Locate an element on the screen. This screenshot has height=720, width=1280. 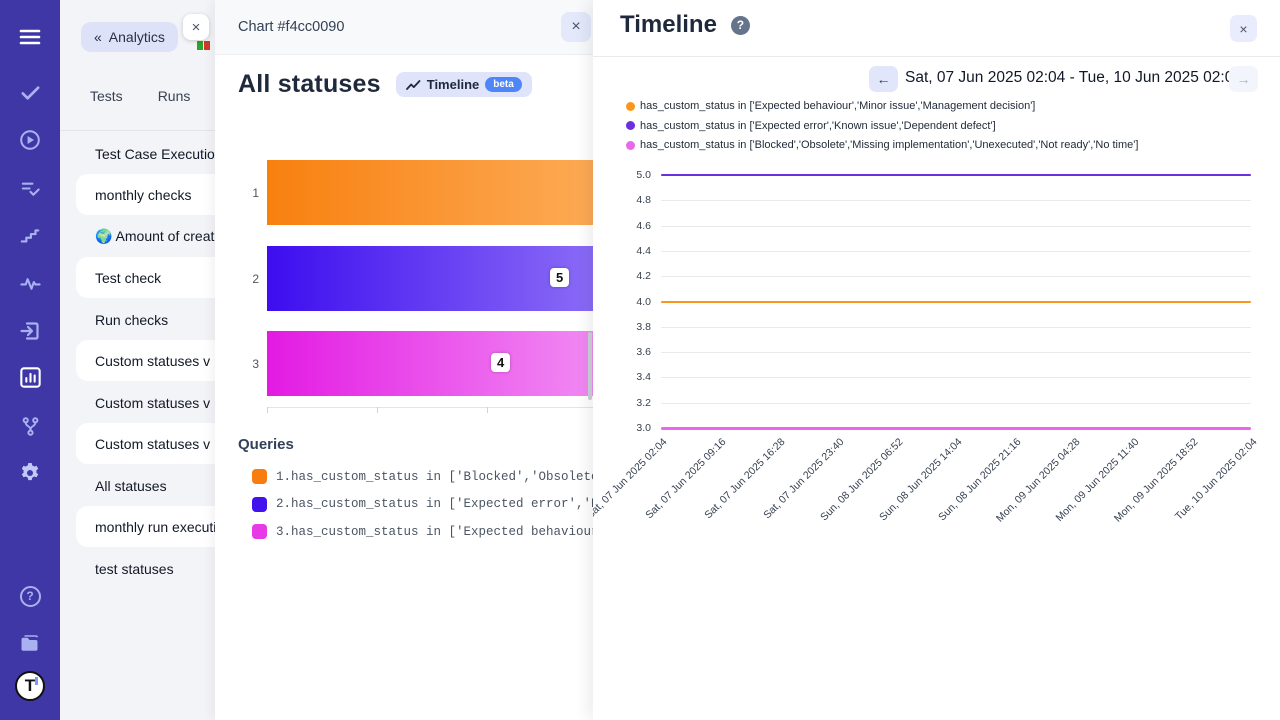
bar-category-label: 3 is located at coordinates (255, 363).